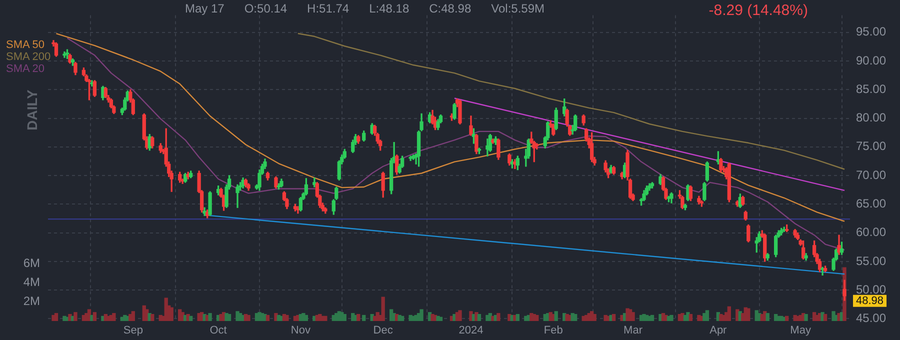 The image size is (900, 340). Describe the element at coordinates (871, 117) in the screenshot. I see `y-tick-label: 80.00` at that location.